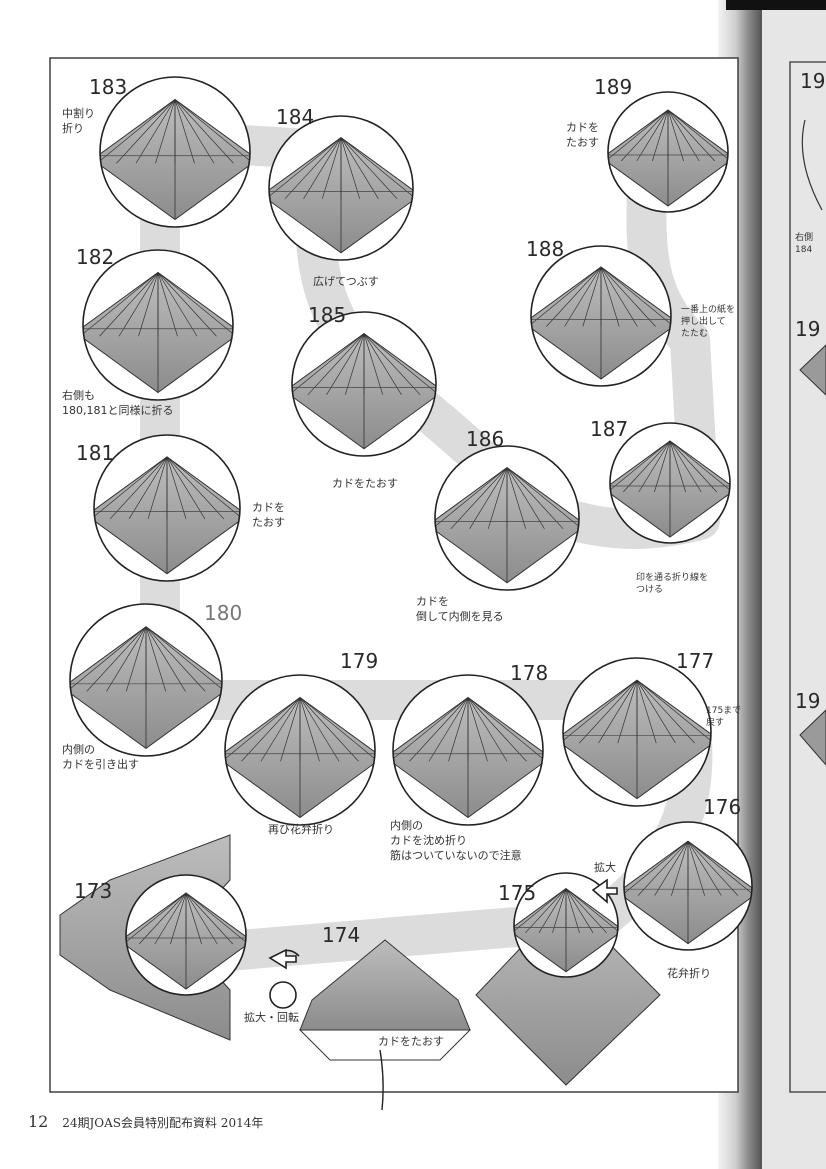  What do you see at coordinates (804, 244) in the screenshot?
I see `right-page-caption: 右側 184` at bounding box center [804, 244].